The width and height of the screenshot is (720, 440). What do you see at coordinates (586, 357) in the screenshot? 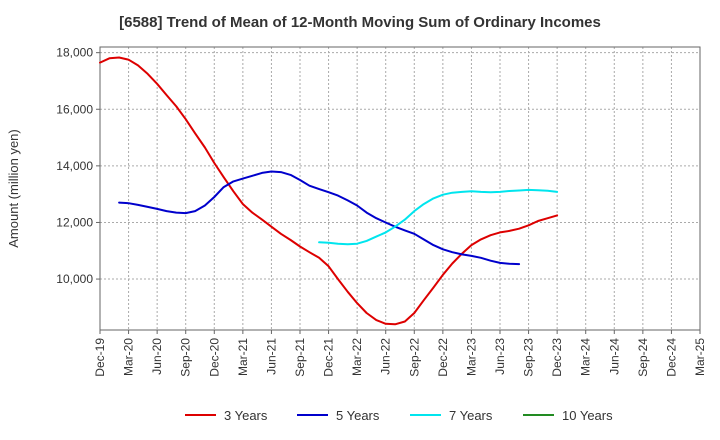
I see `x-tick-label: Mar-24` at bounding box center [586, 357].